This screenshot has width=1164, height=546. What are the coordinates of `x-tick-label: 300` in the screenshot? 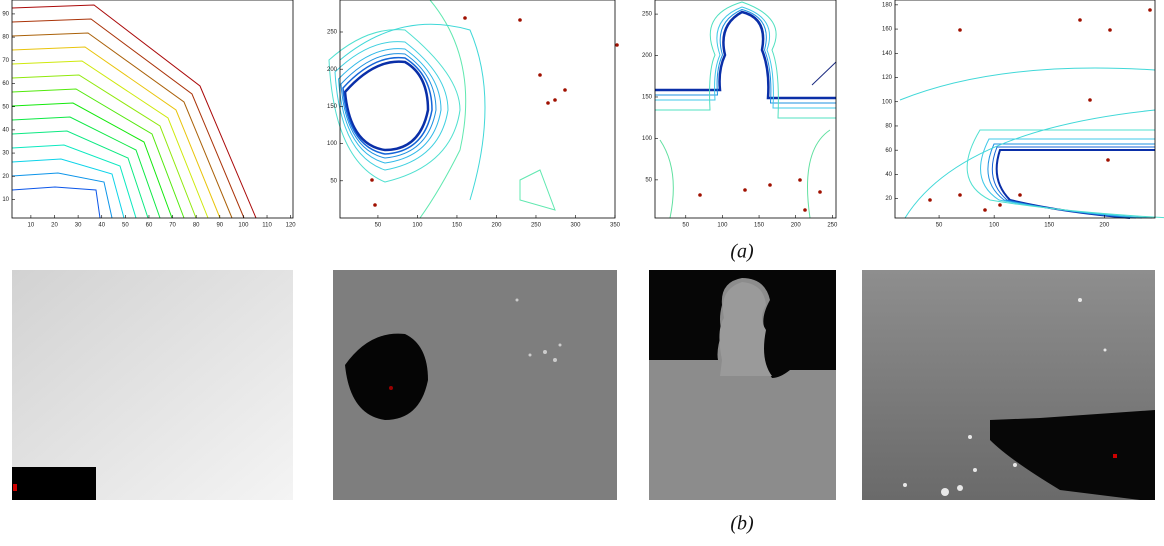 It's located at (575, 226).